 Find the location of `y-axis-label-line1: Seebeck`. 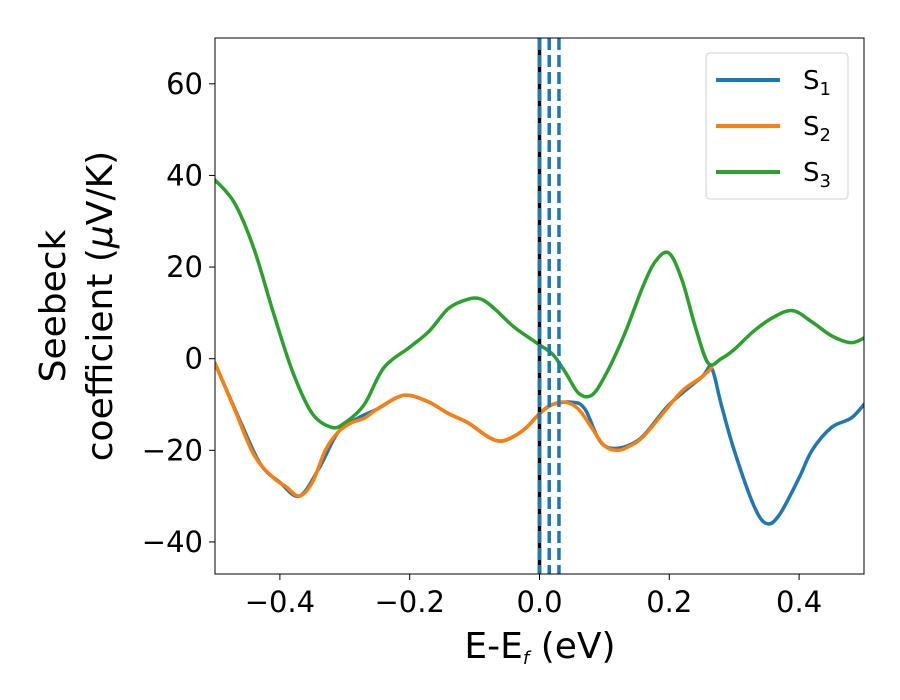

y-axis-label-line1: Seebeck is located at coordinates (53, 305).